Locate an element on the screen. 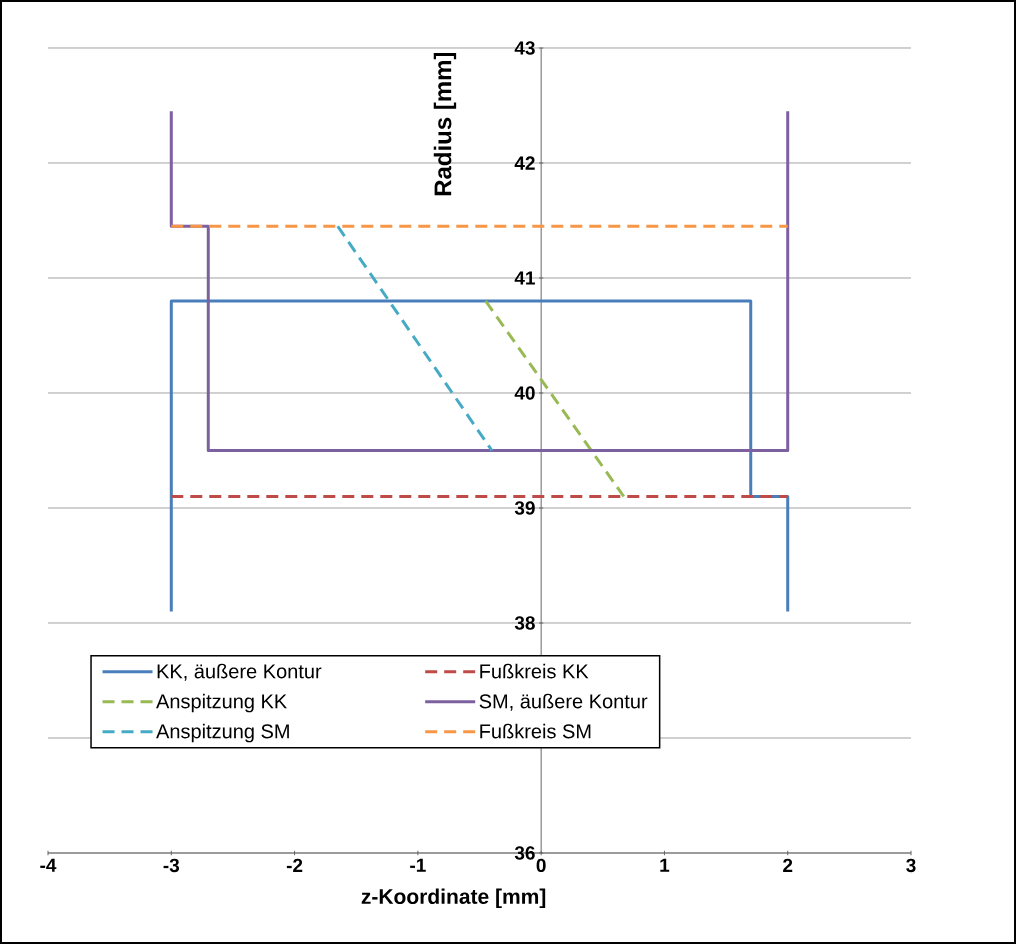  x-tick-label: 3 is located at coordinates (911, 865).